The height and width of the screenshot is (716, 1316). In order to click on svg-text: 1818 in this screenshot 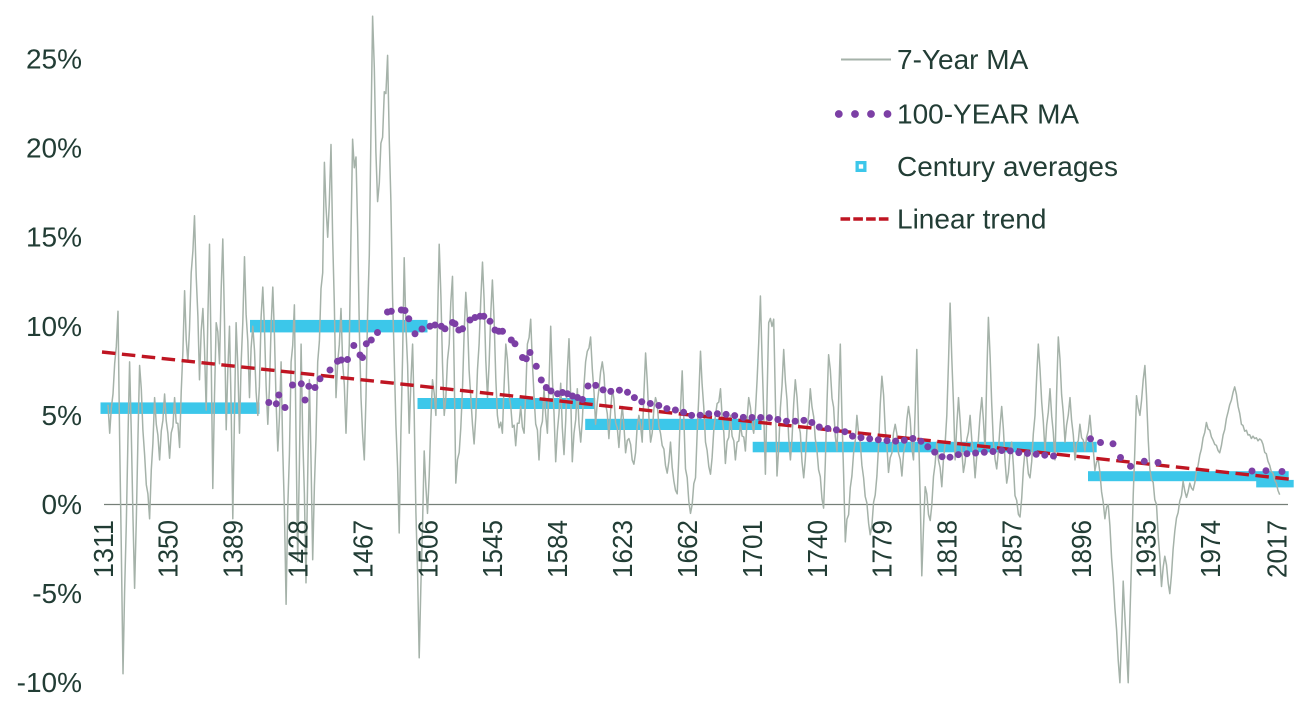, I will do `click(947, 549)`.